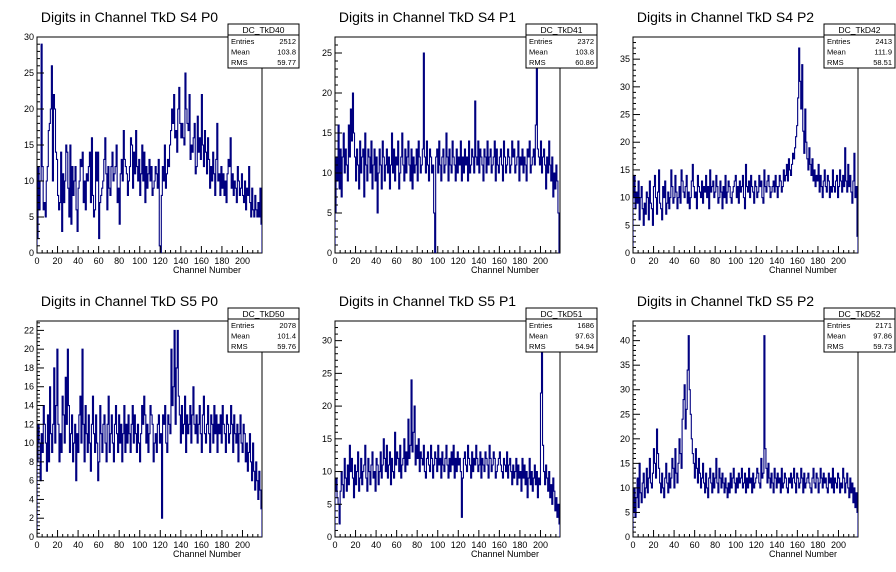 Image resolution: width=896 pixels, height=572 pixels. What do you see at coordinates (725, 17) in the screenshot?
I see `chart-title: Digits in Channel TkD S4 P2` at bounding box center [725, 17].